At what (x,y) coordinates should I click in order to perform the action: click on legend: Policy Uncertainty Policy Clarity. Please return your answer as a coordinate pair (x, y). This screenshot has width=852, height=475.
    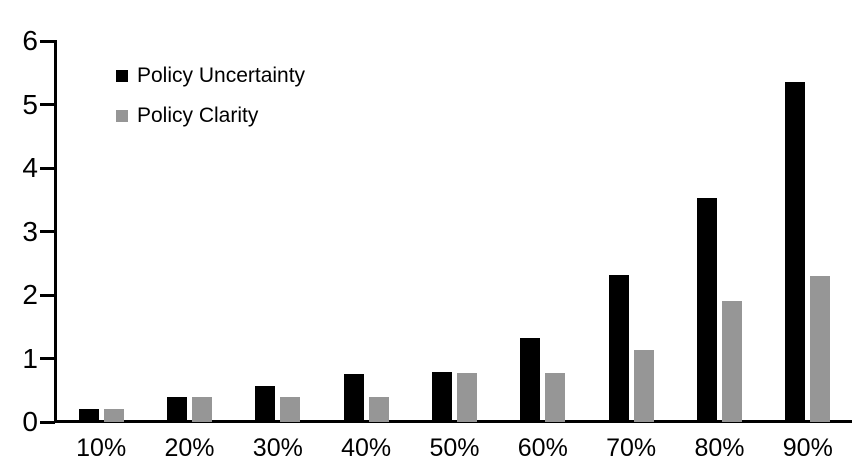
    Looking at the image, I should click on (210, 102).